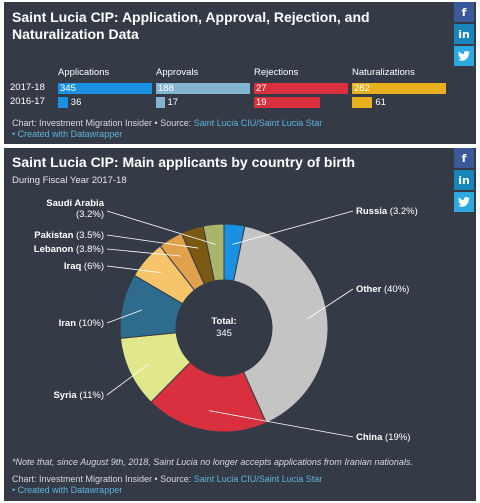 The image size is (480, 503). Describe the element at coordinates (362, 88) in the screenshot. I see `bar-value-label: 282` at that location.